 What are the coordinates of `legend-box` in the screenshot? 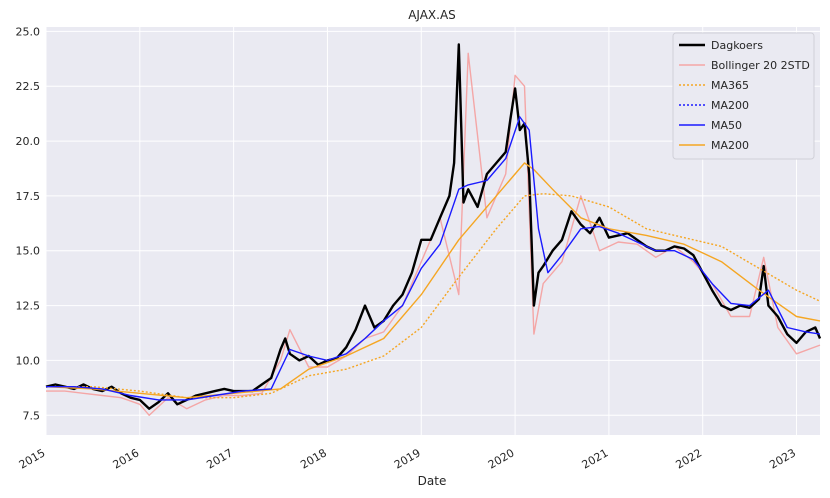 It's located at (743, 96).